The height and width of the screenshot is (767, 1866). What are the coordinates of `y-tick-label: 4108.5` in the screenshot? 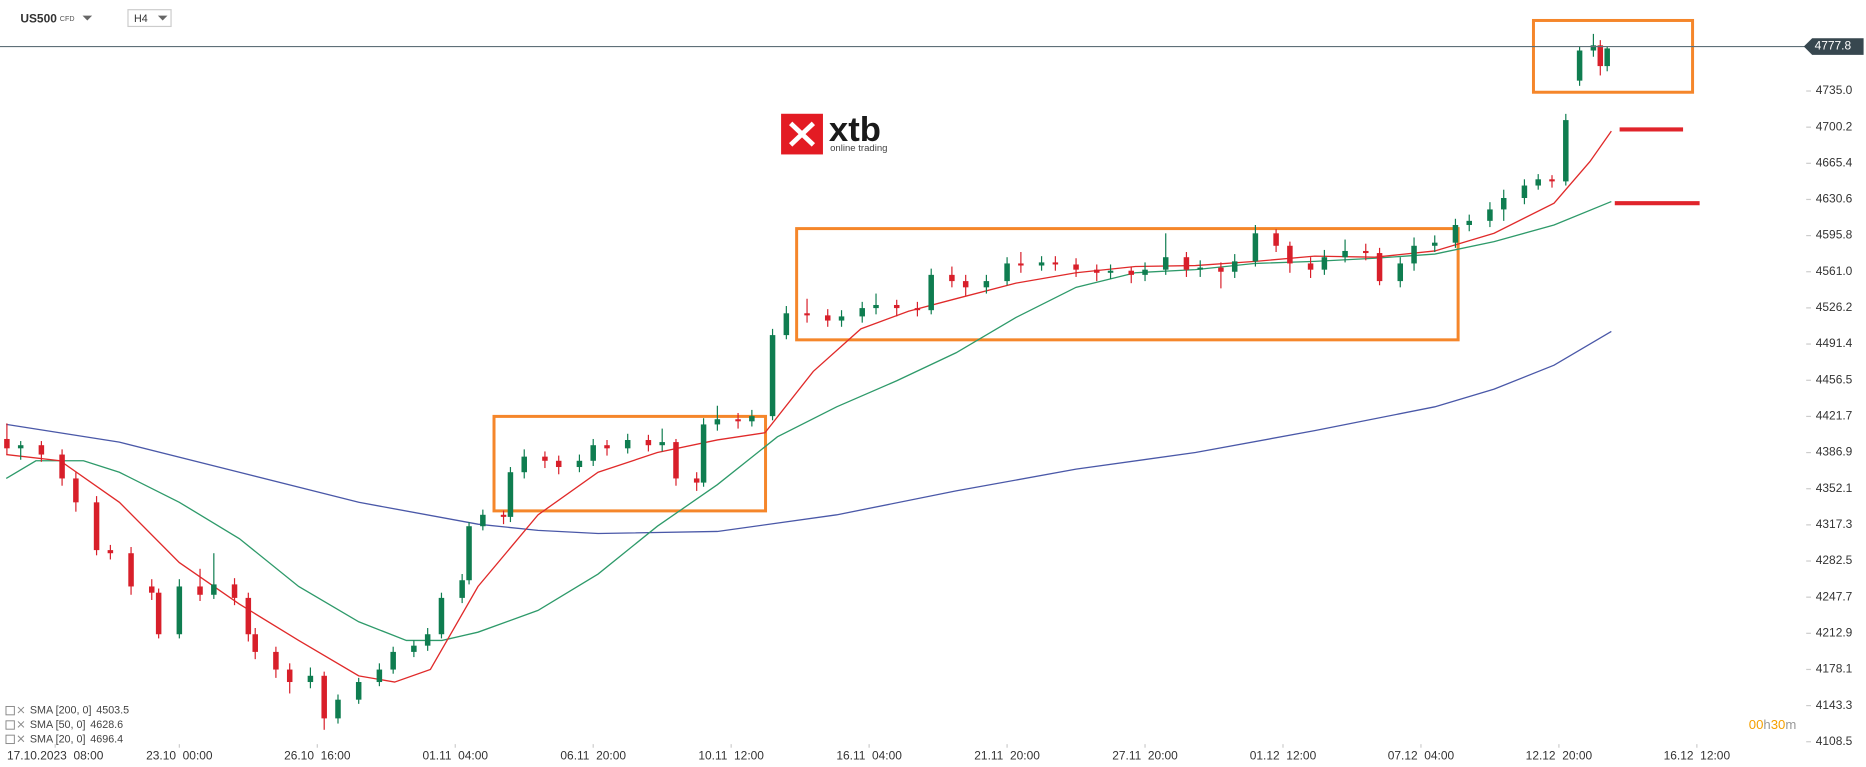 It's located at (1834, 741).